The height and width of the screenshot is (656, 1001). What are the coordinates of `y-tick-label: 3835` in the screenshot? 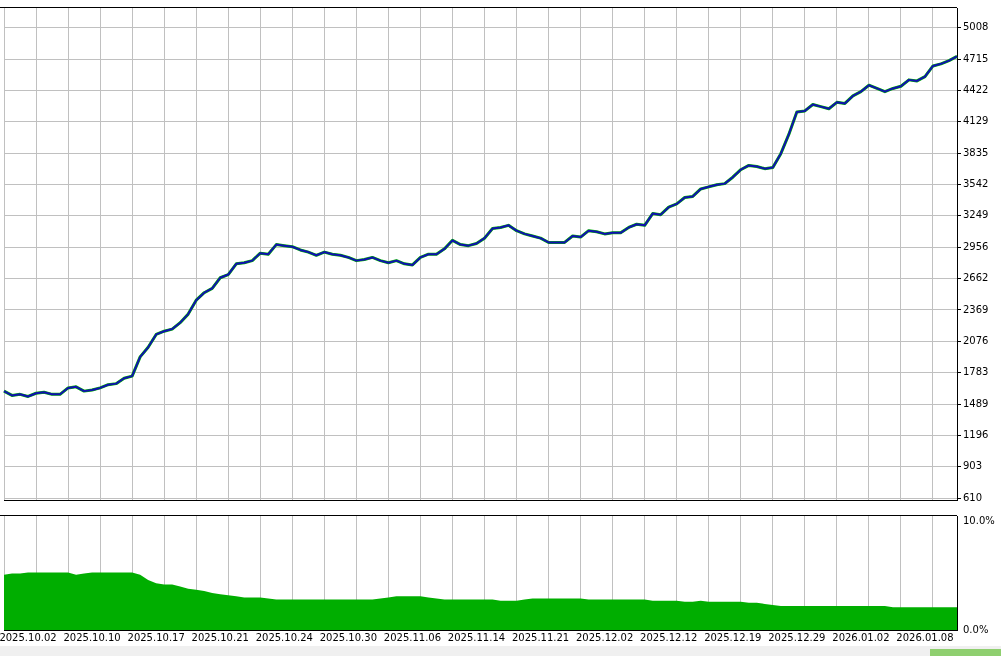 It's located at (976, 152).